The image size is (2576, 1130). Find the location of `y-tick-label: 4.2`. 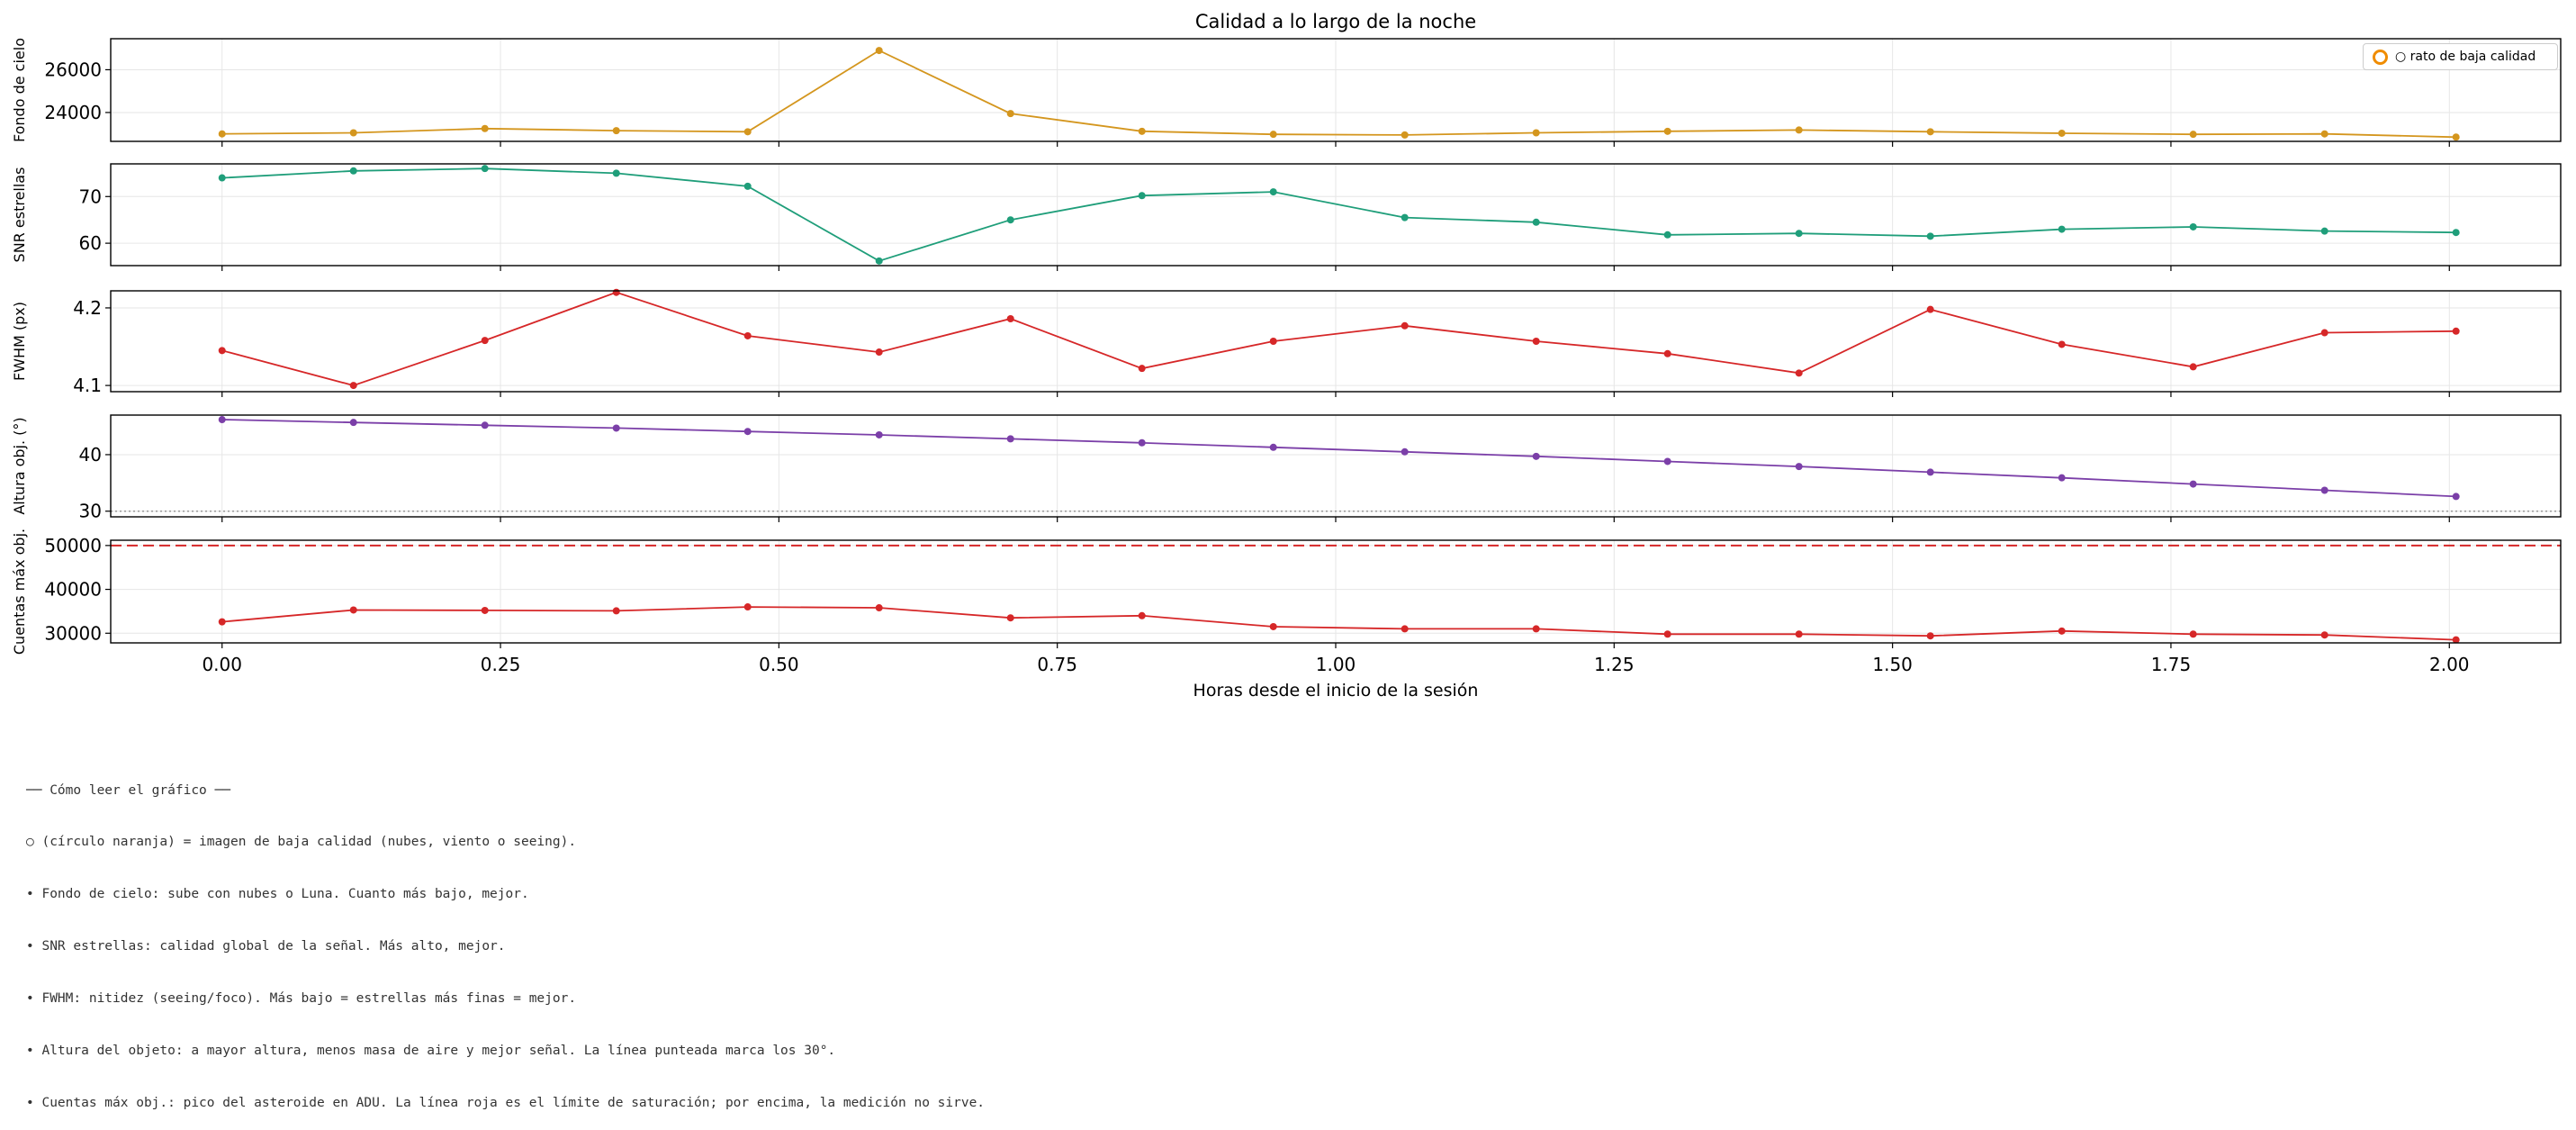

y-tick-label: 4.2 is located at coordinates (87, 308).